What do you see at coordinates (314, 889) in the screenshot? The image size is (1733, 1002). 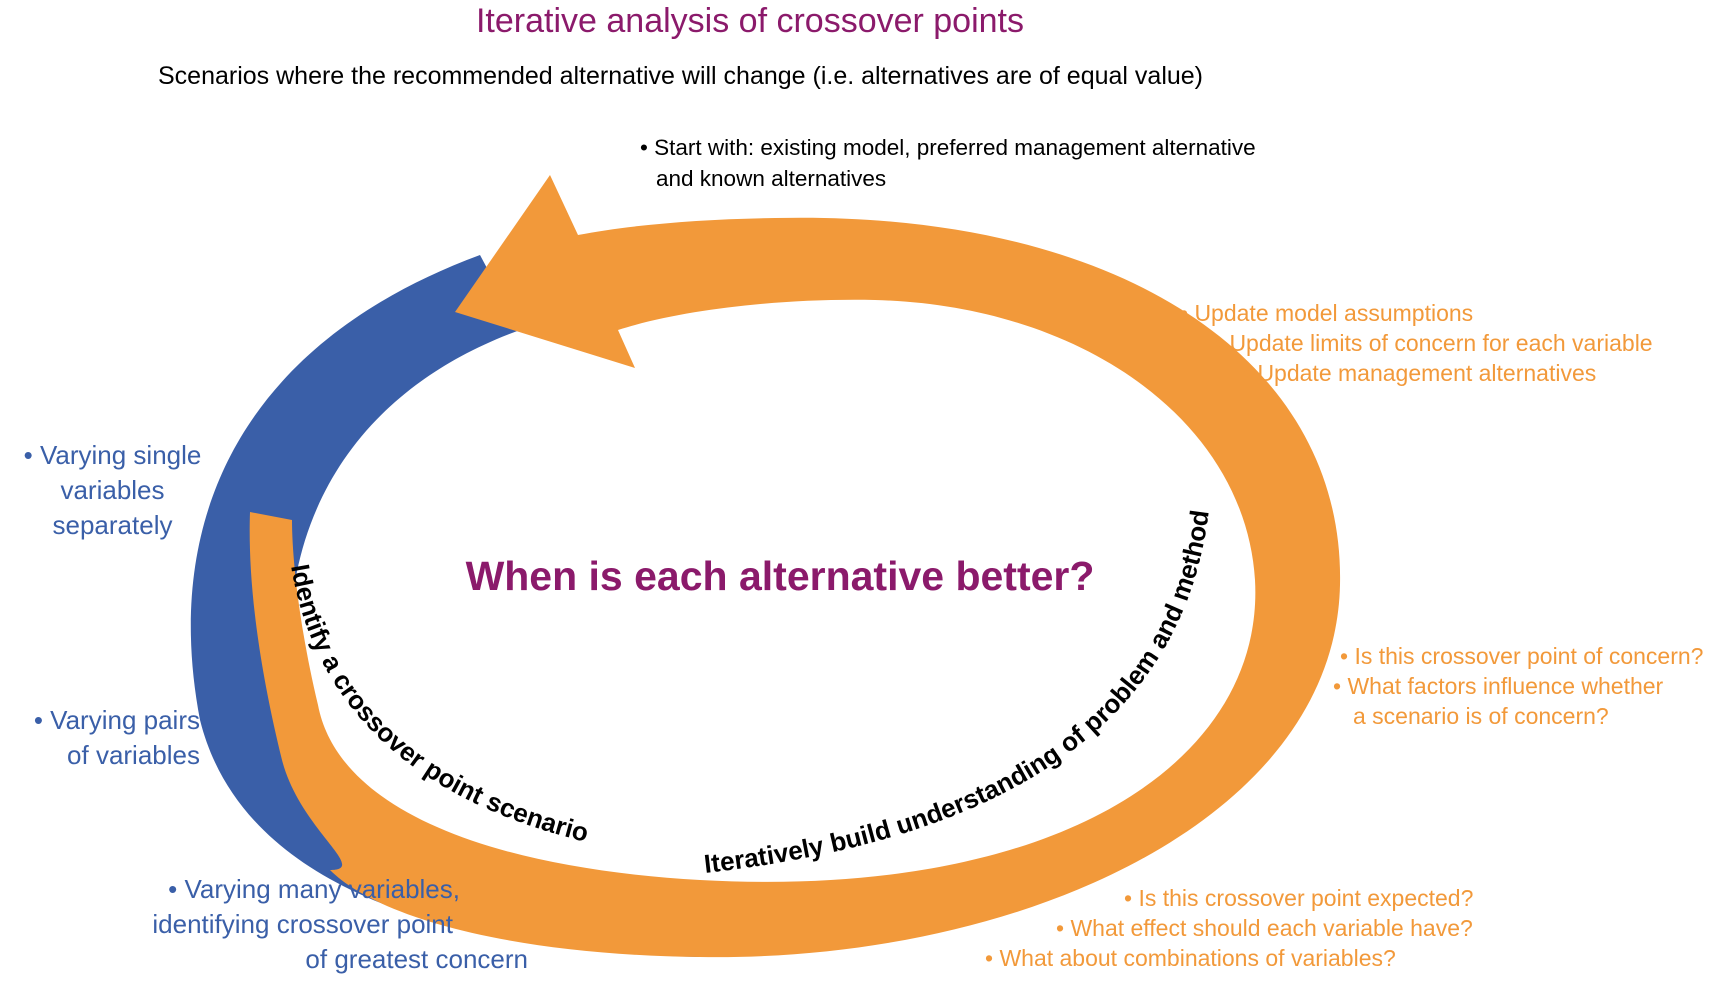 I see `blue-many-line: • Varying many variables,` at bounding box center [314, 889].